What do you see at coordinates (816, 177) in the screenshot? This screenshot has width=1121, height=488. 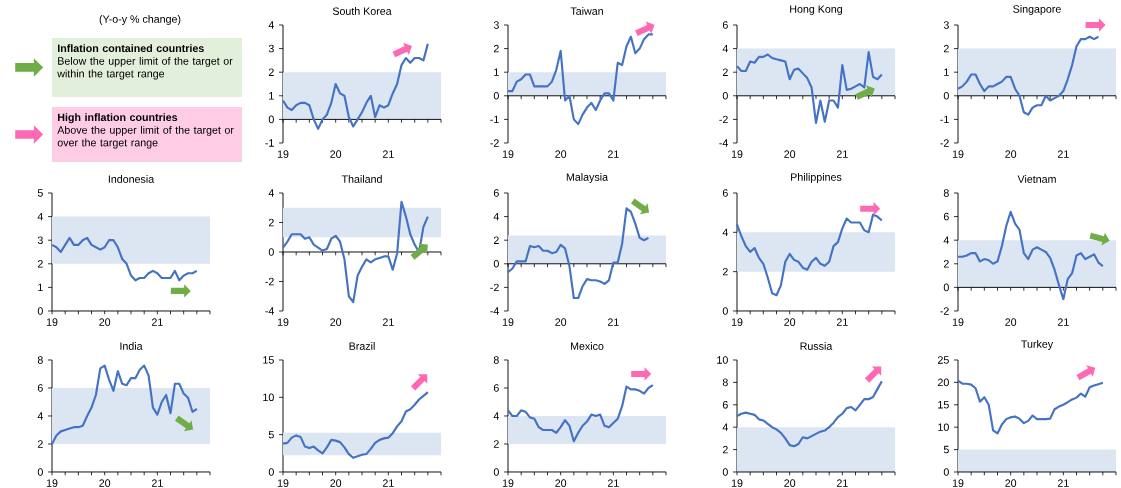 I see `chart-title: Philippines` at bounding box center [816, 177].